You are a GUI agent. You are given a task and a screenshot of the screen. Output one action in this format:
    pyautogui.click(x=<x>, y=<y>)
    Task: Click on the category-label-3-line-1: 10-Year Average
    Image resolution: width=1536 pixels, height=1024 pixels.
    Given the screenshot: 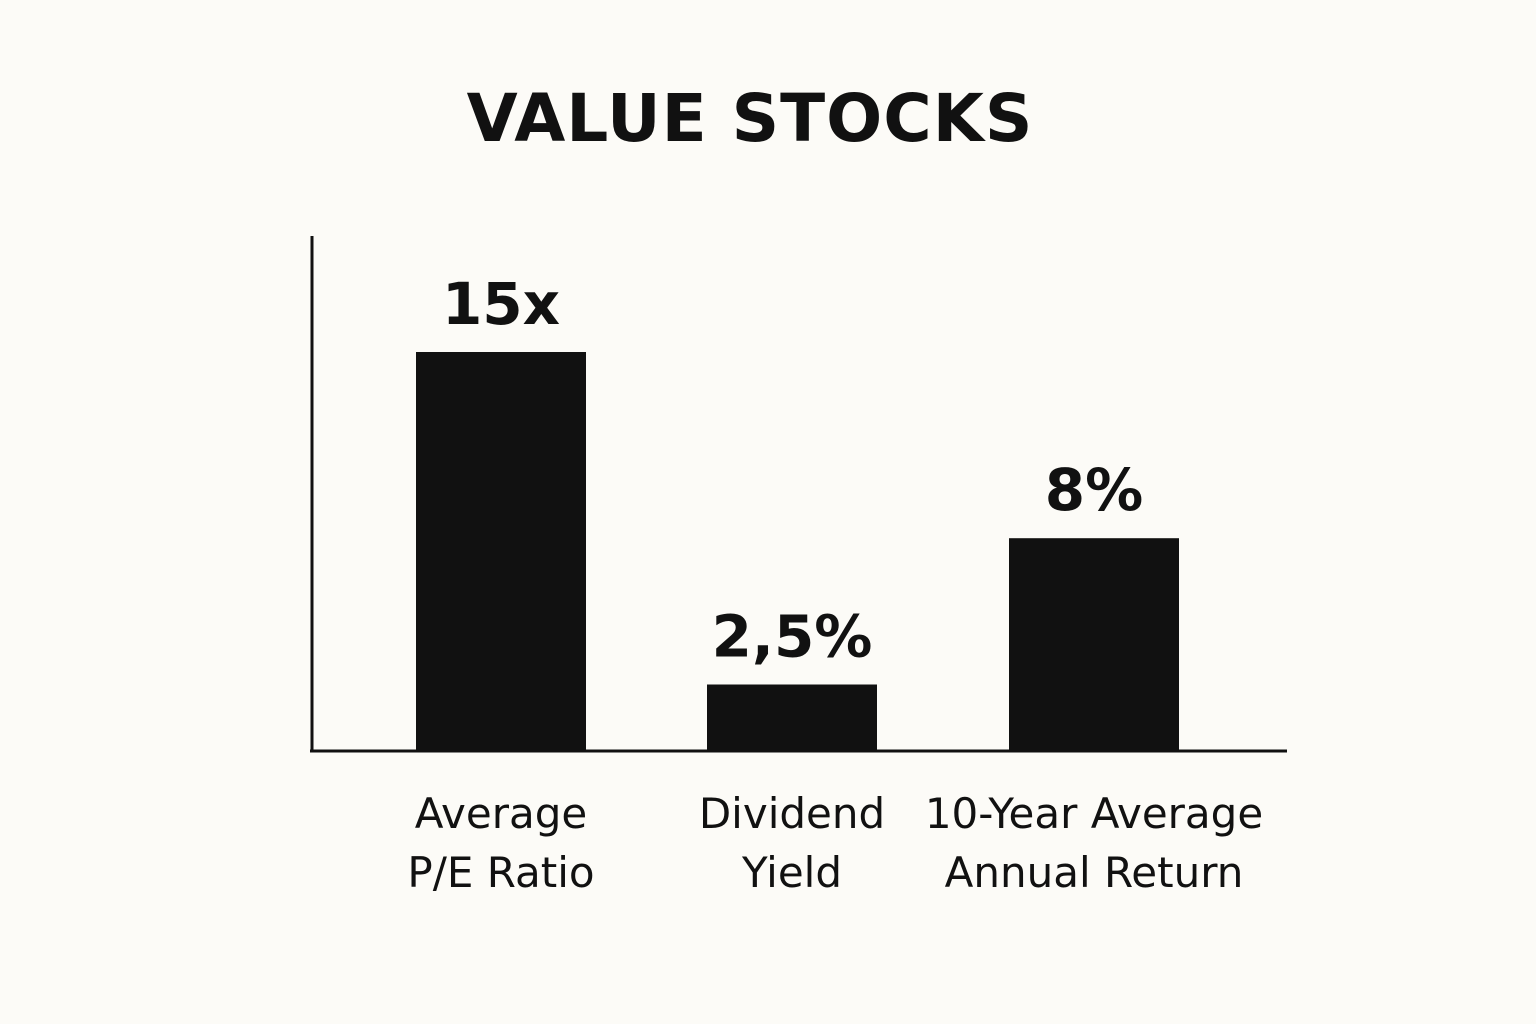 What is the action you would take?
    pyautogui.click(x=1094, y=813)
    